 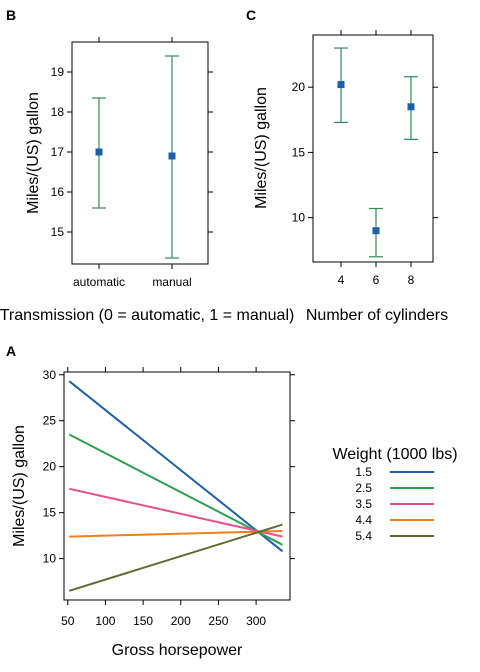 What do you see at coordinates (256, 621) in the screenshot?
I see `panel-a-xtick-label: 300` at bounding box center [256, 621].